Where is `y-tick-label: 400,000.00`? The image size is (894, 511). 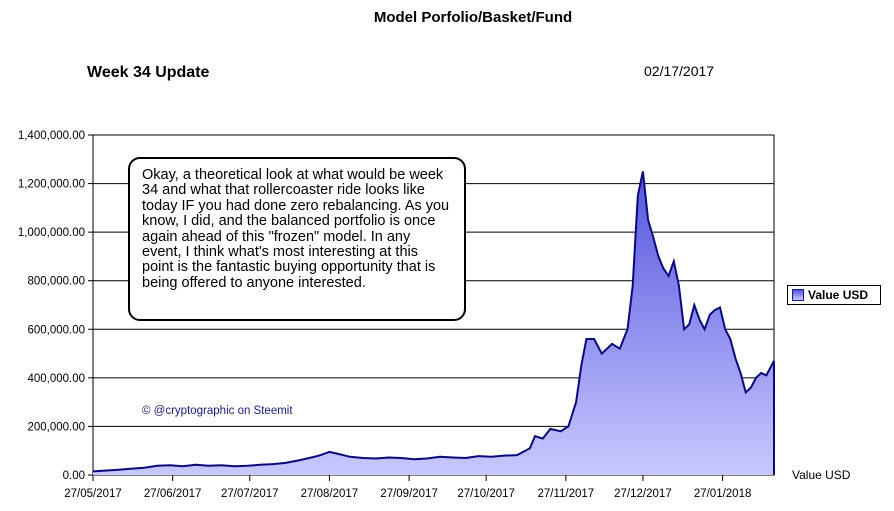 y-tick-label: 400,000.00 is located at coordinates (56, 379).